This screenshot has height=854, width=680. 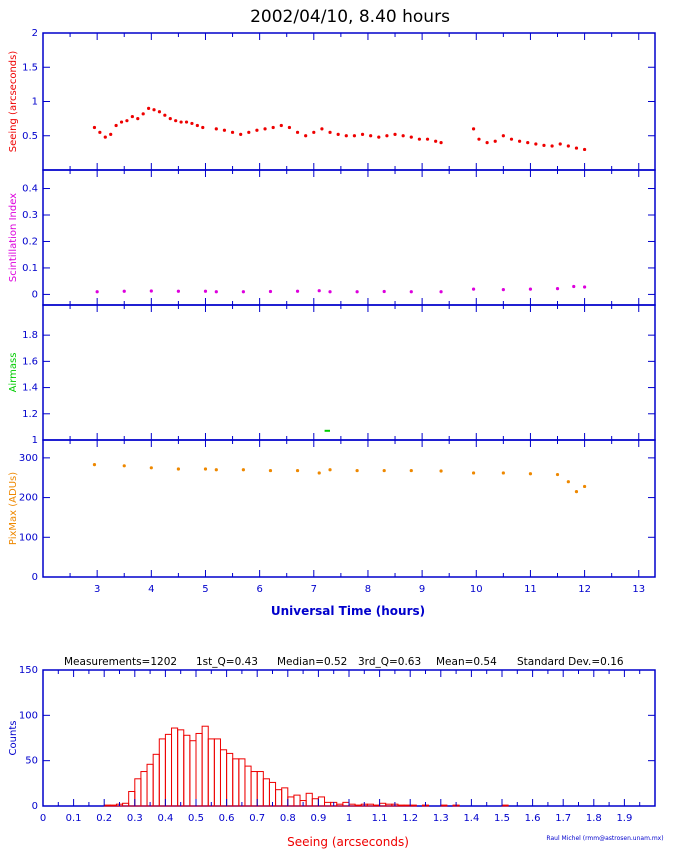 I want to click on x-tick-label: 1.6, so click(x=533, y=818).